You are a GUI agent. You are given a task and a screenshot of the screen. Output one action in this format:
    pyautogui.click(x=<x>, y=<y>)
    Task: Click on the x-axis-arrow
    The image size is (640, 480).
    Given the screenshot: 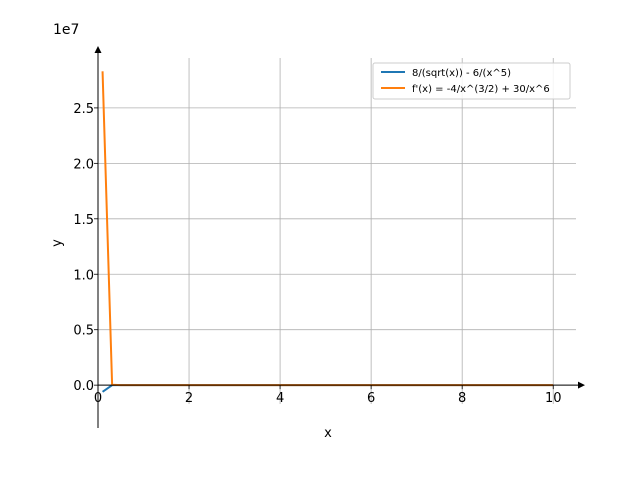 What is the action you would take?
    pyautogui.click(x=581, y=385)
    